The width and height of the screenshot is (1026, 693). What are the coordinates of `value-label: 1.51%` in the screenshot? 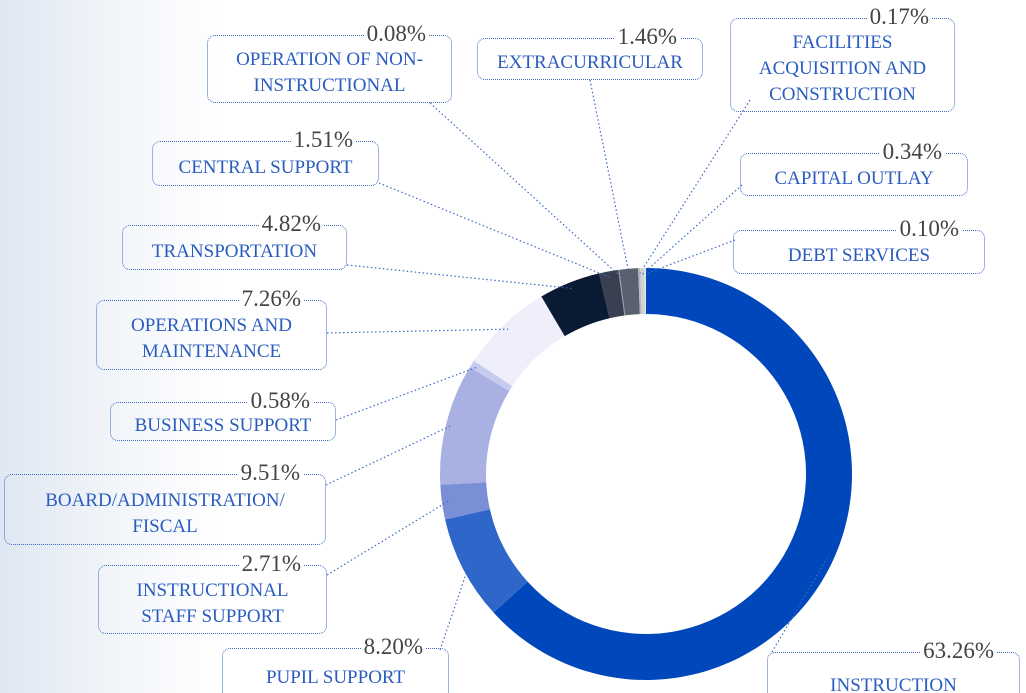 It's located at (323, 140).